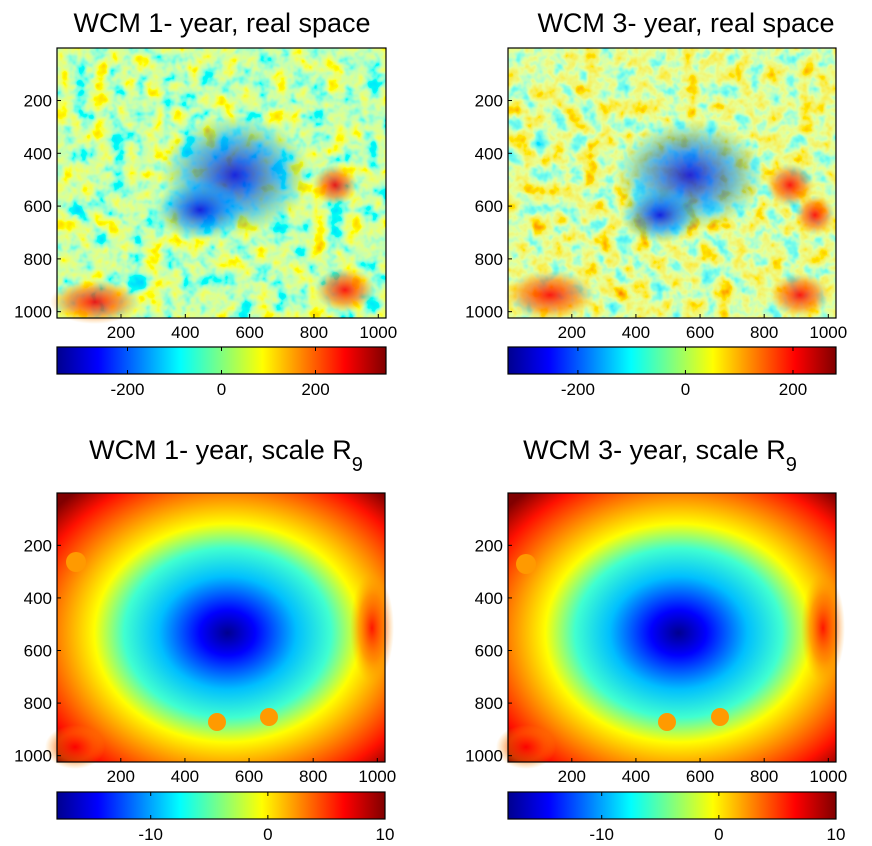  What do you see at coordinates (489, 259) in the screenshot?
I see `panel-2-y-tick-label: 800` at bounding box center [489, 259].